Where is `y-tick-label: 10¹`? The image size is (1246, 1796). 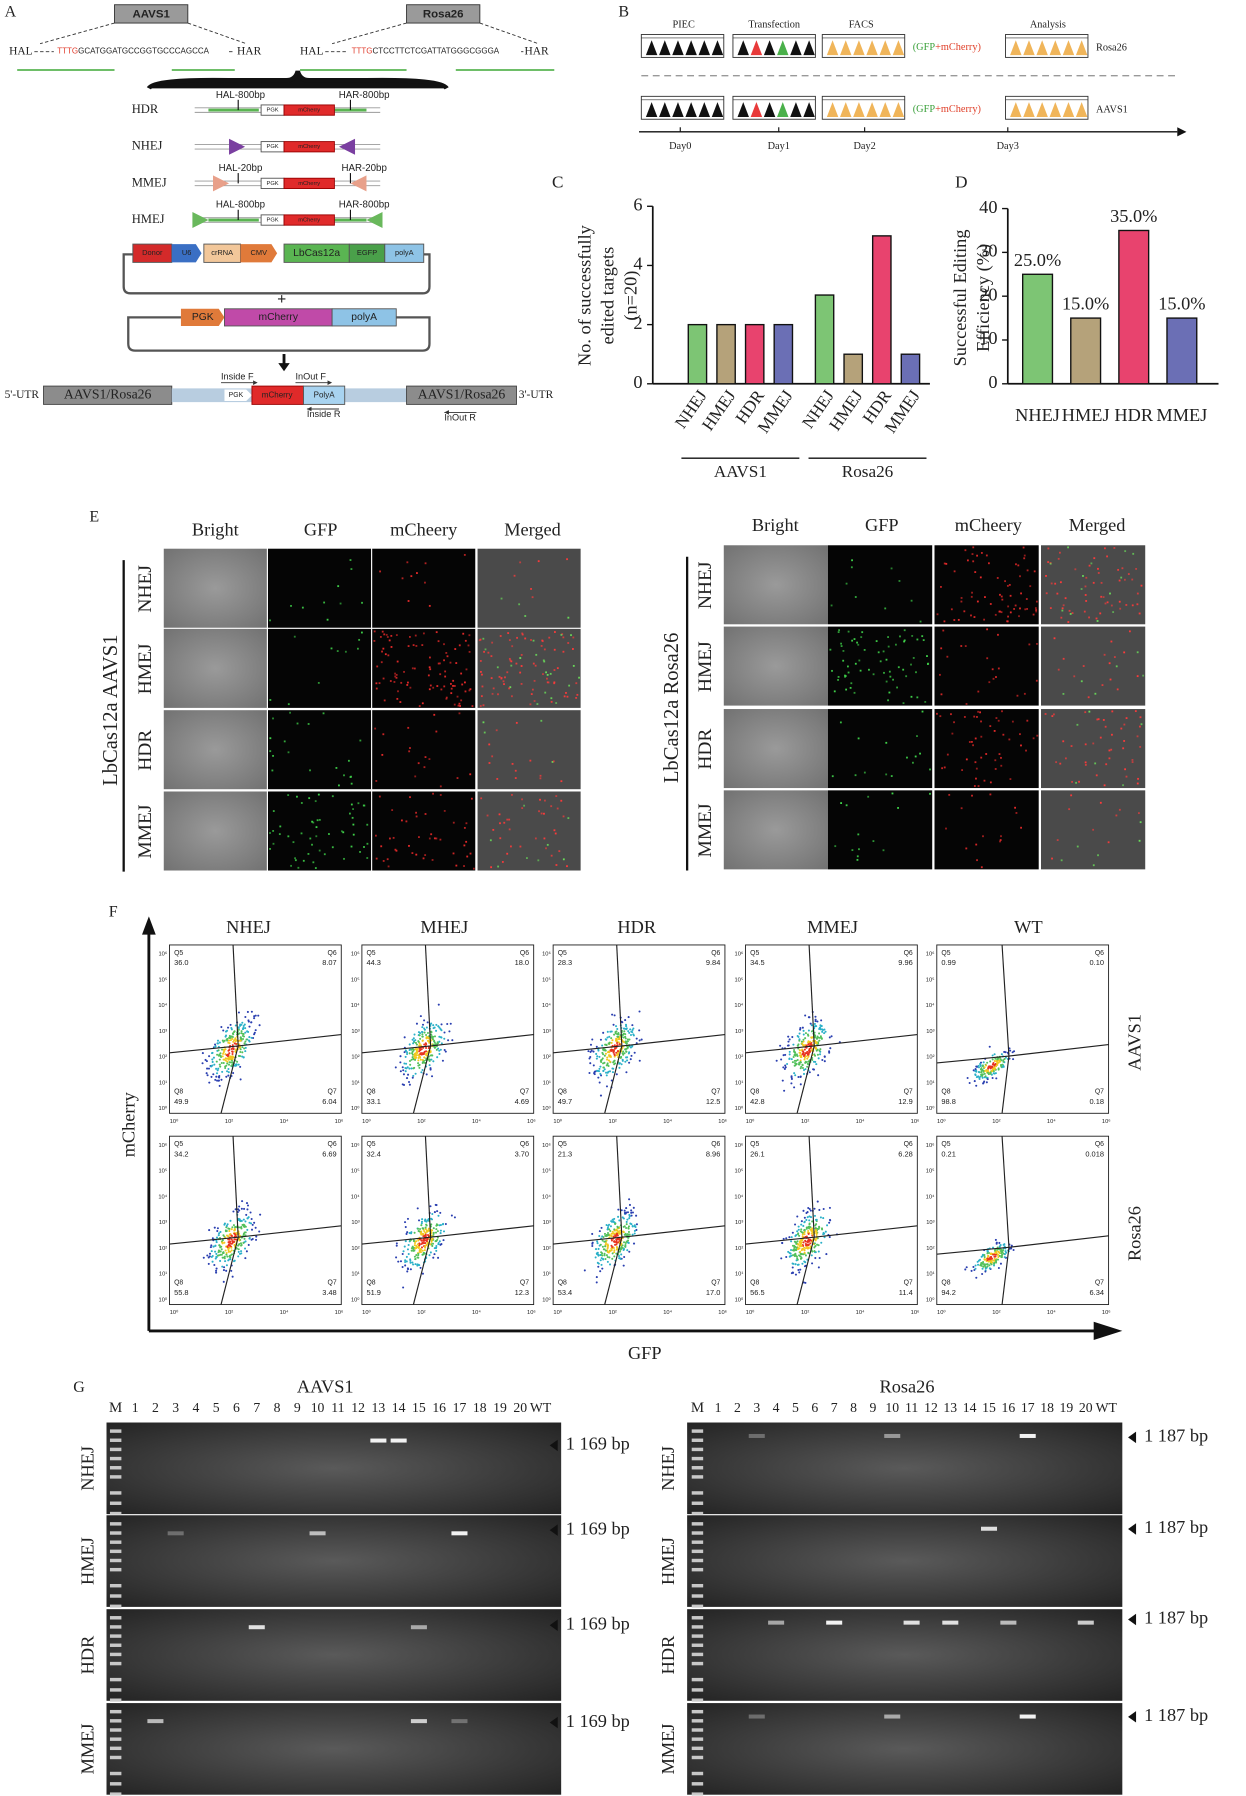
y-tick-label: 10¹ is located at coordinates (163, 1083).